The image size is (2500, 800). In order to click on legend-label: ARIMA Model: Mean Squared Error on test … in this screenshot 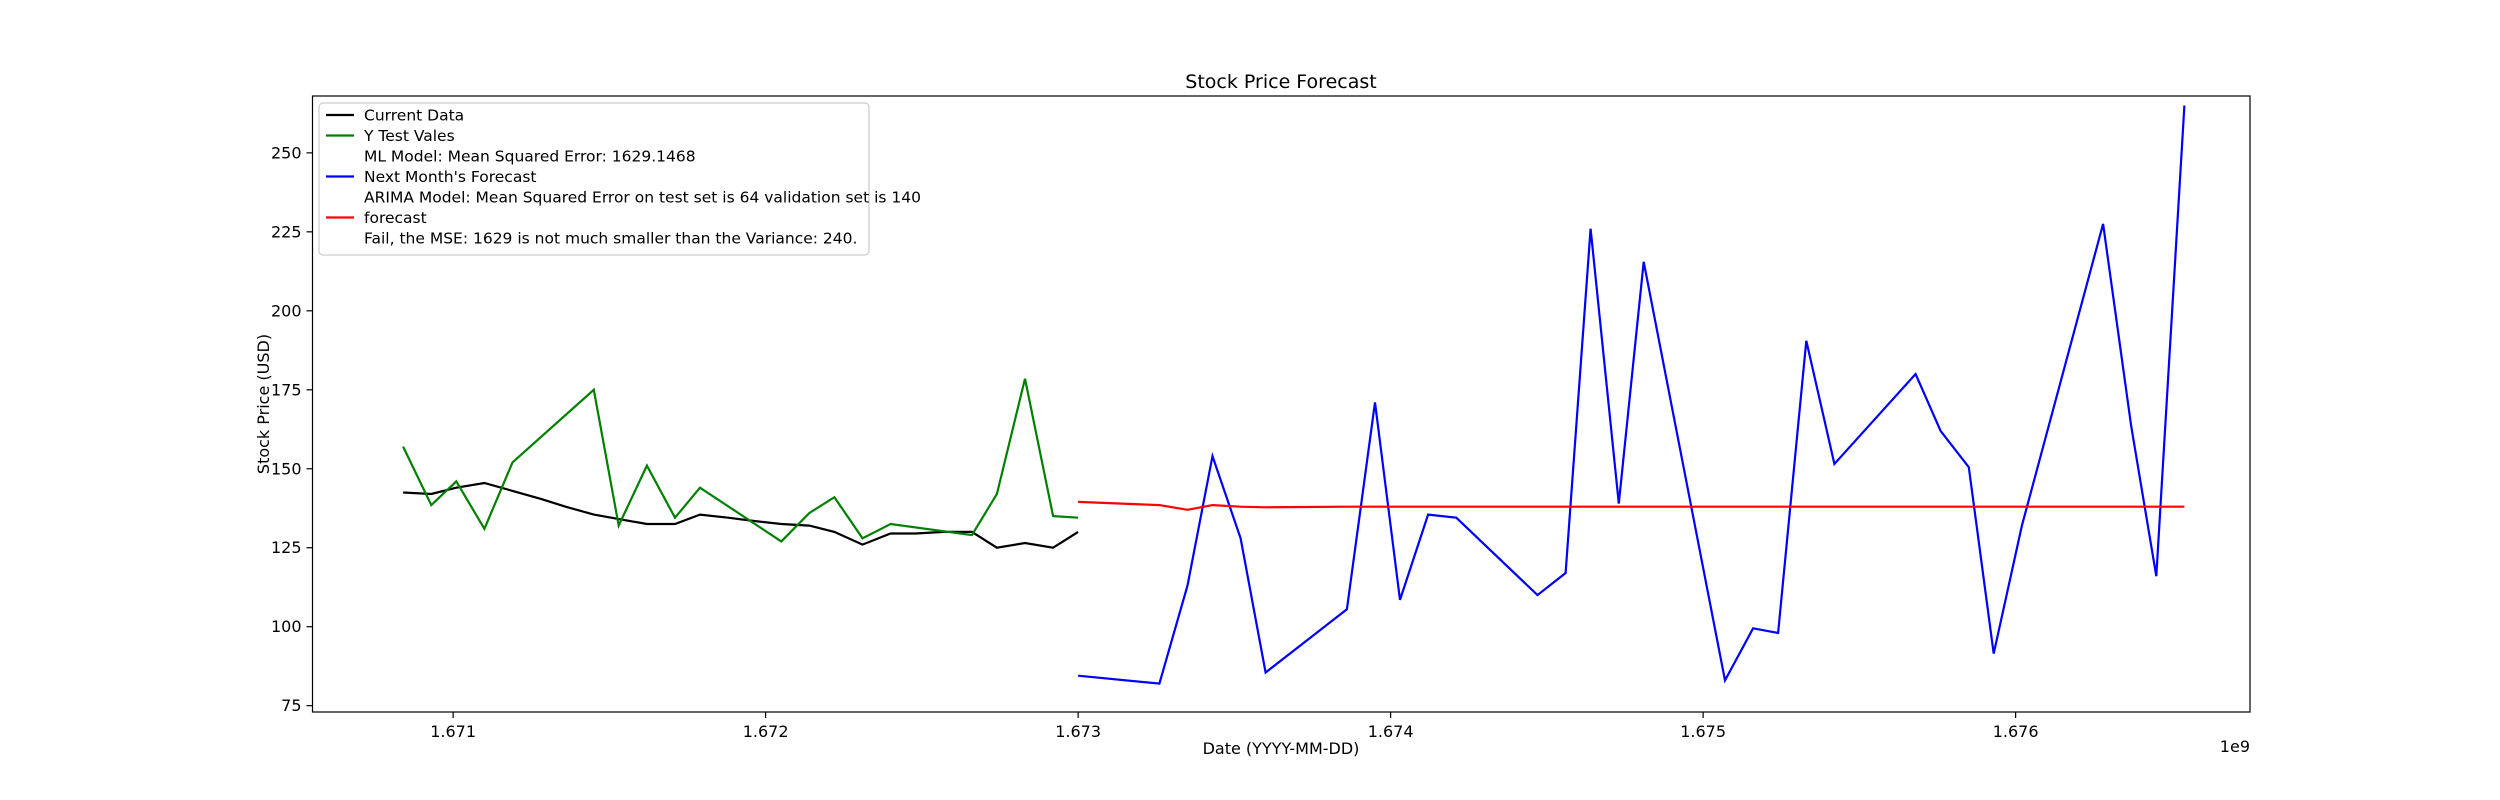, I will do `click(642, 198)`.